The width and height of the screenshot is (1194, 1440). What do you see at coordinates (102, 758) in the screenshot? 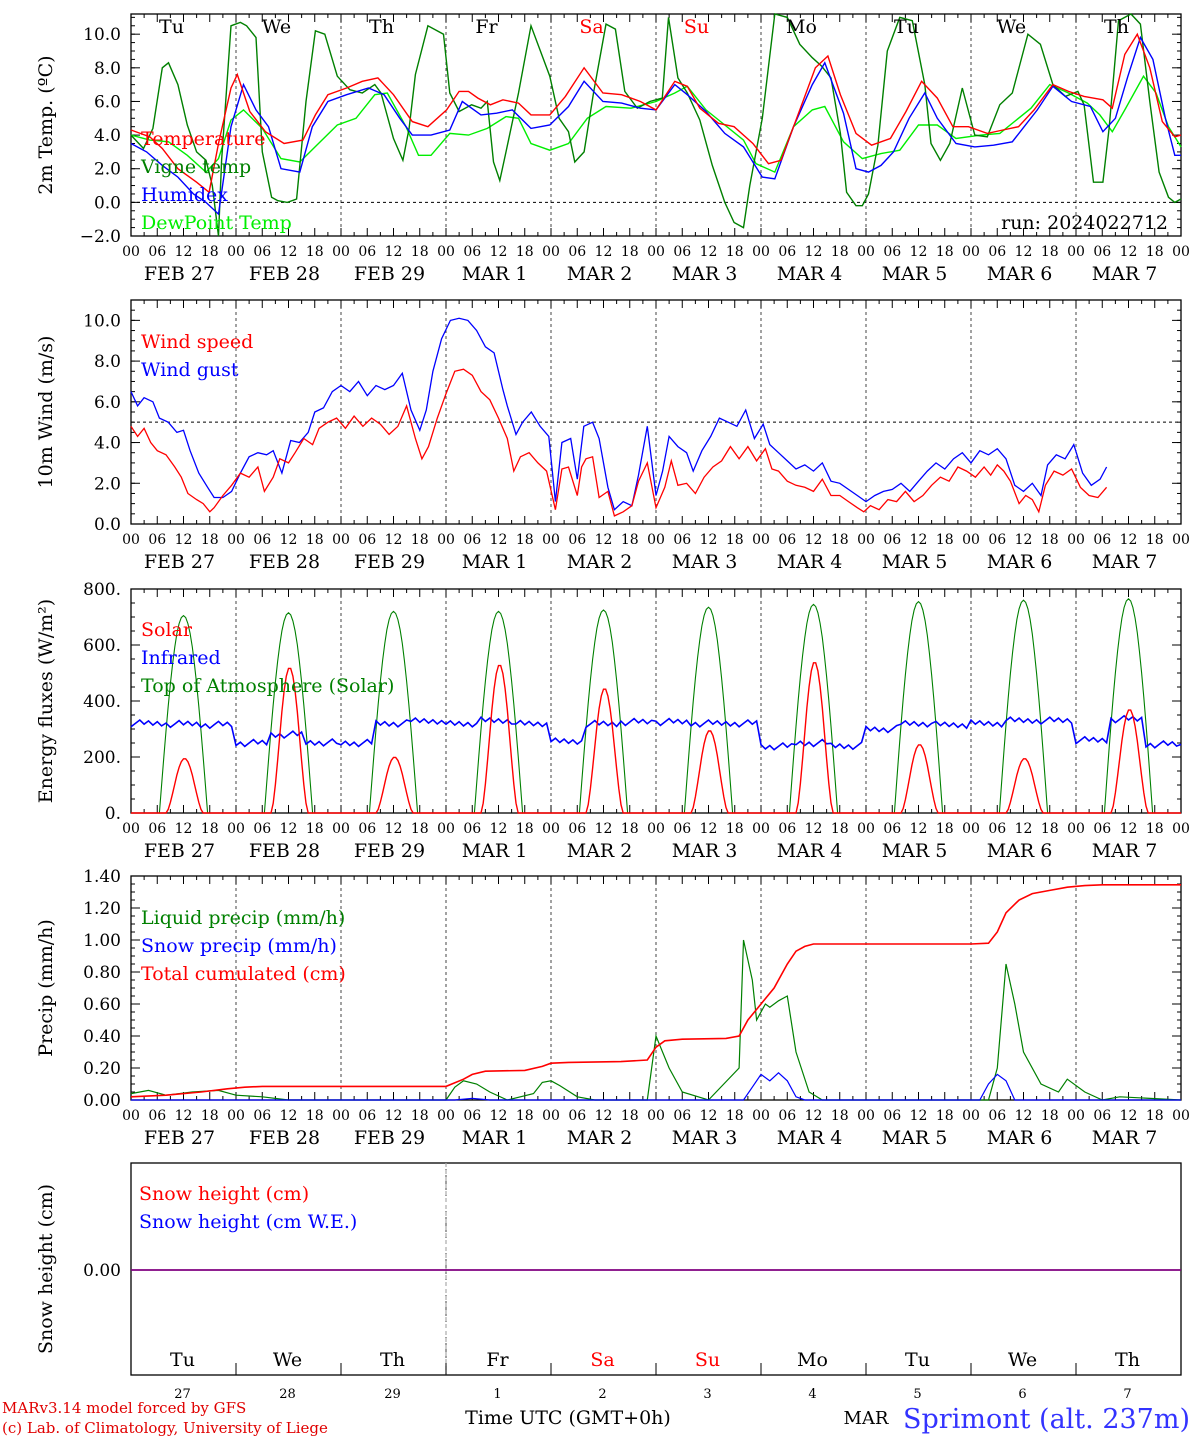
I see `y-tick-label: 200.` at bounding box center [102, 758].